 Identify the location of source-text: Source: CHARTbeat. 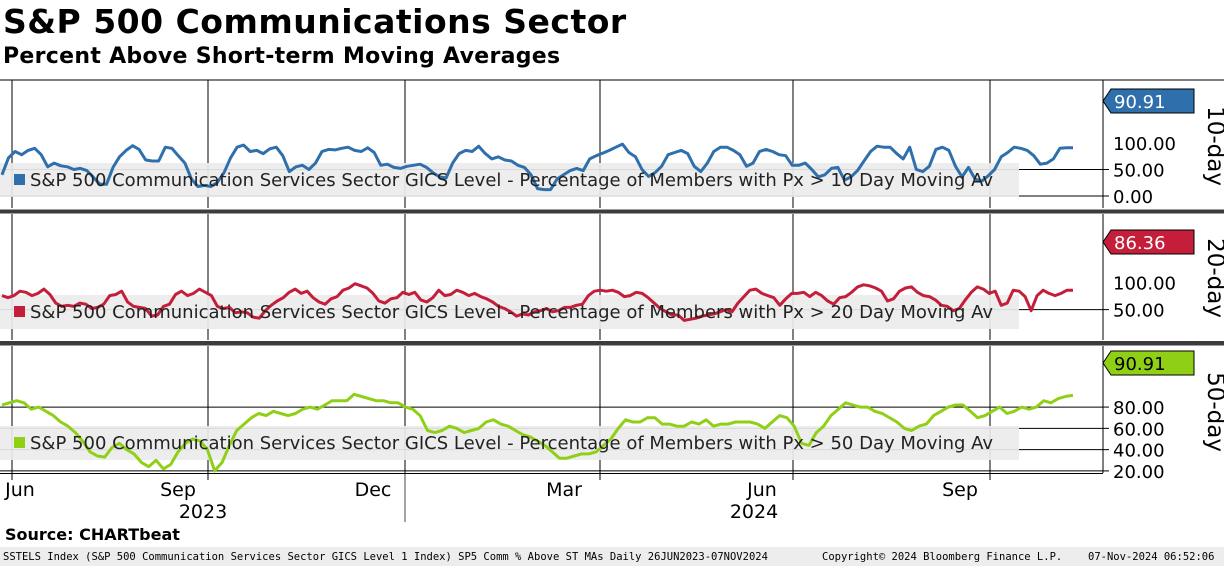
(92, 534).